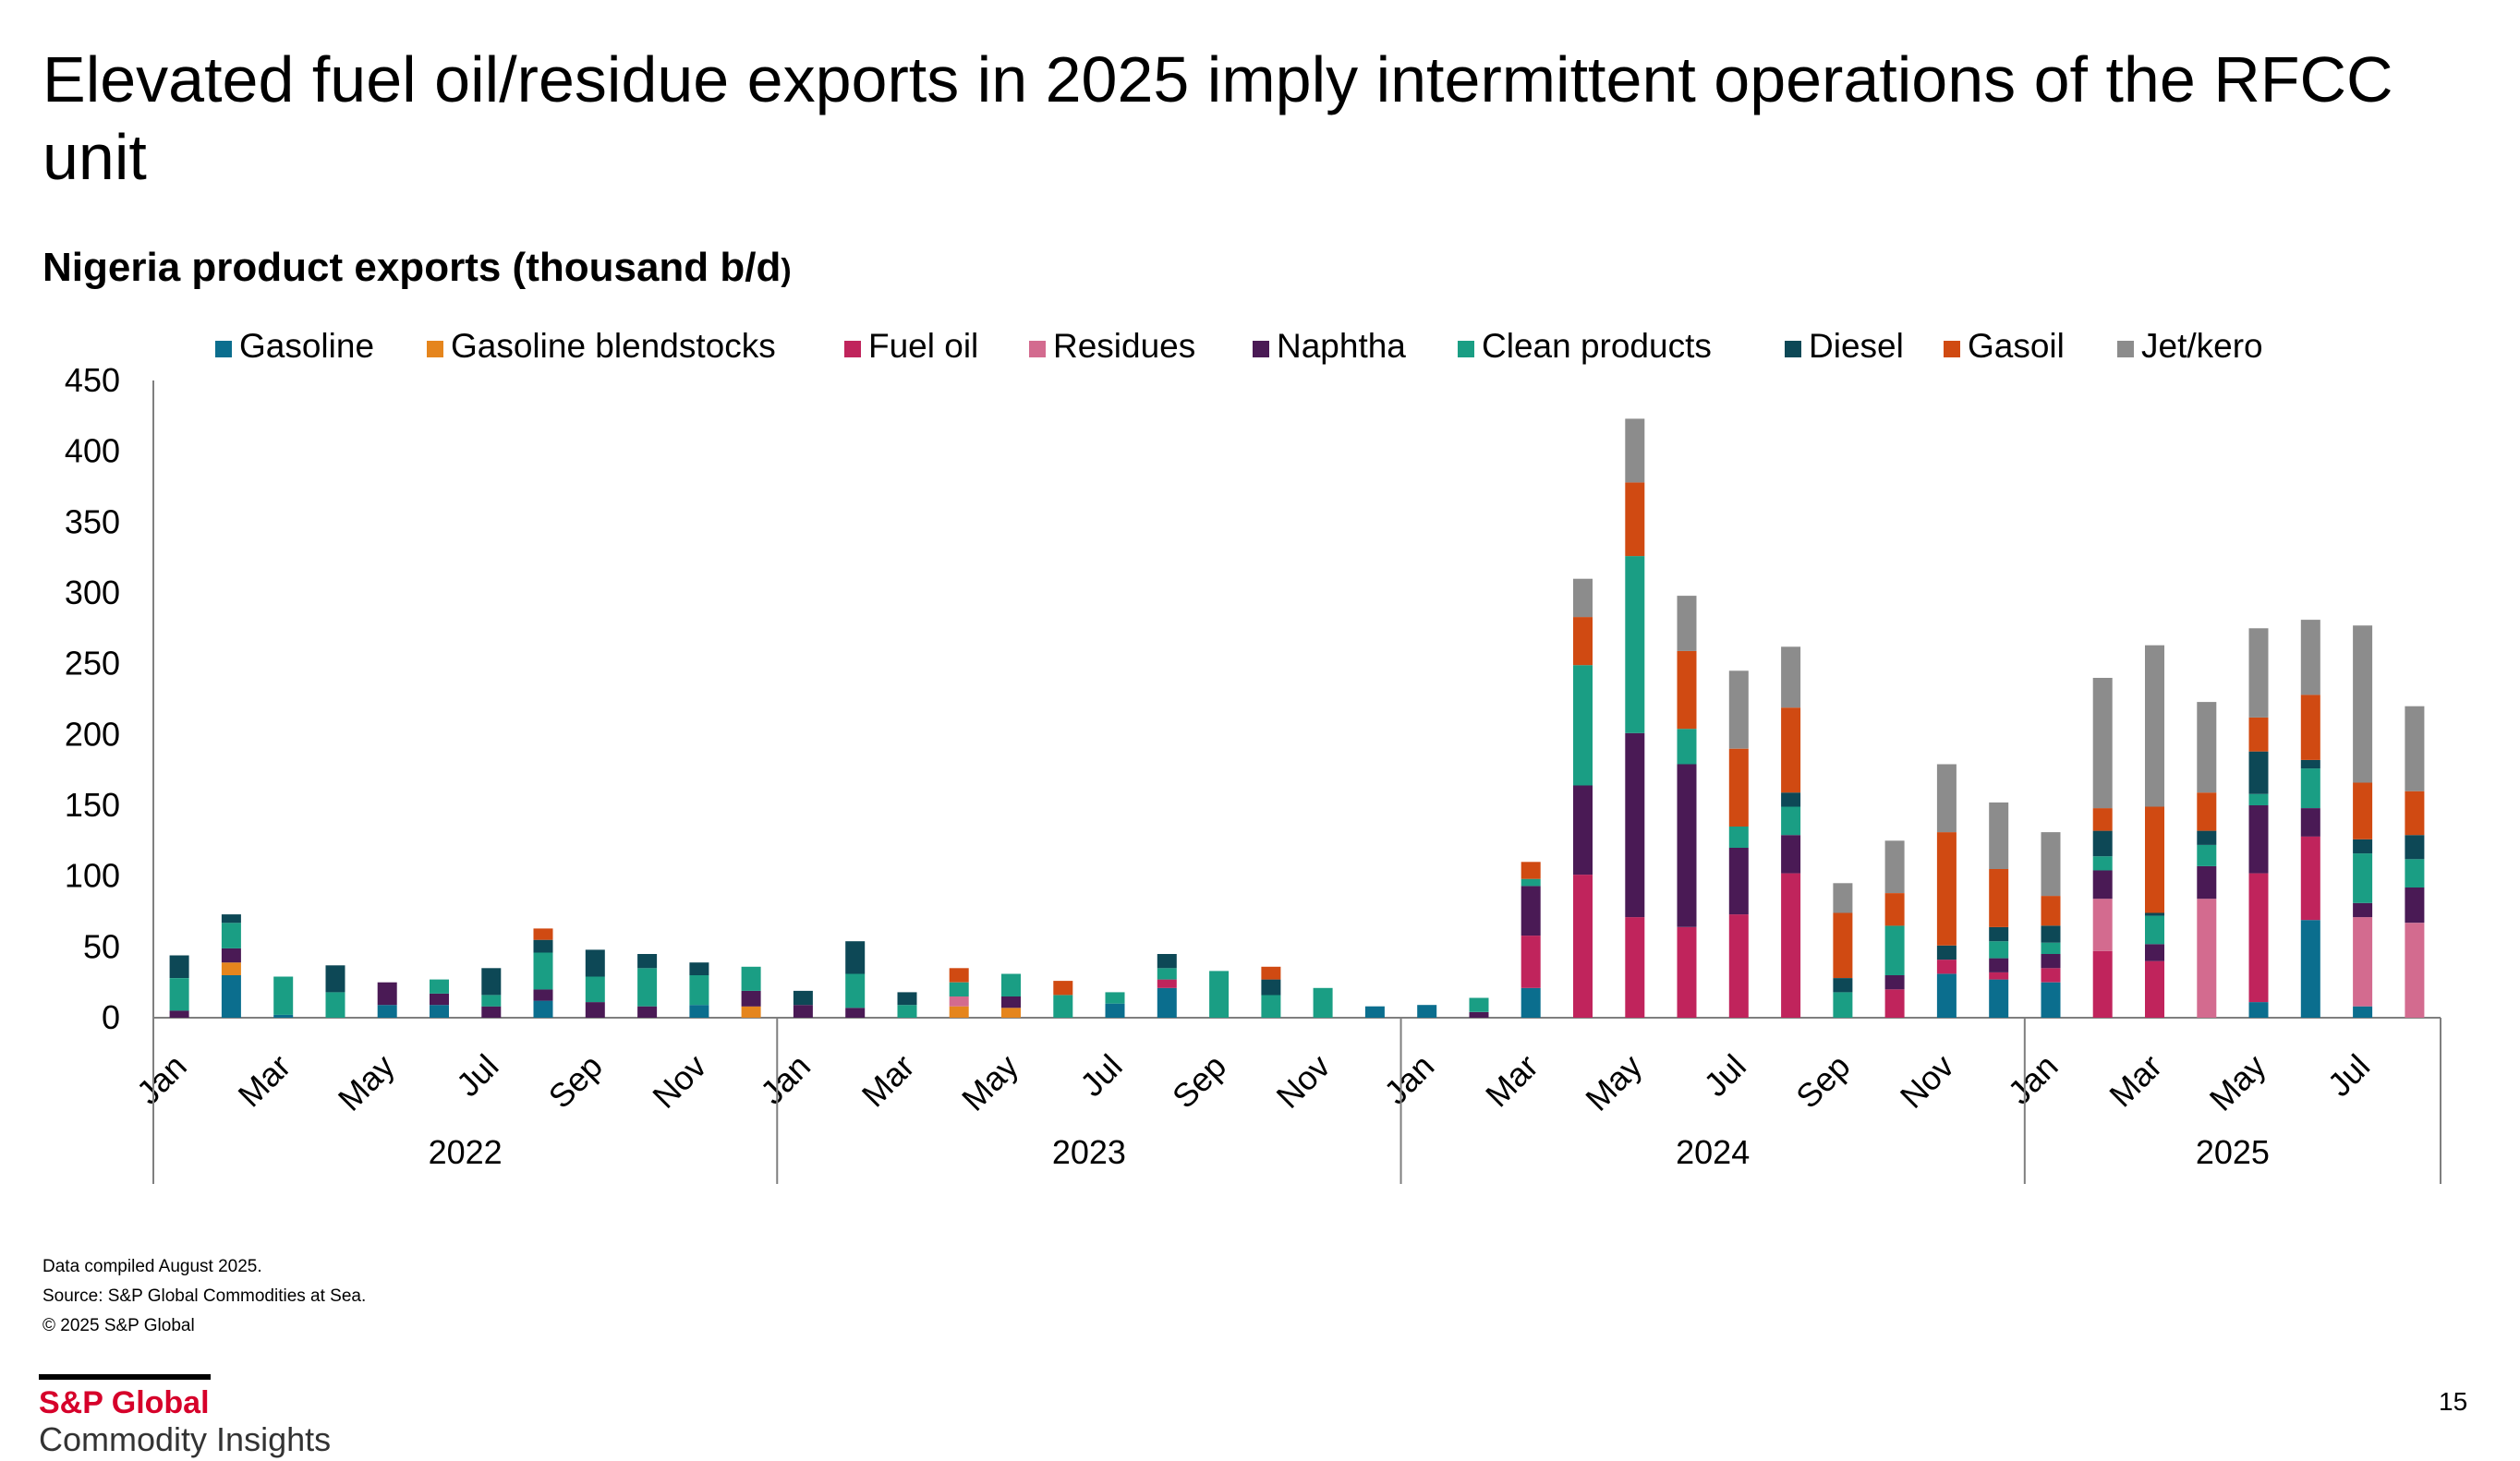  Describe the element at coordinates (92, 380) in the screenshot. I see `y-tick-label: 450` at that location.